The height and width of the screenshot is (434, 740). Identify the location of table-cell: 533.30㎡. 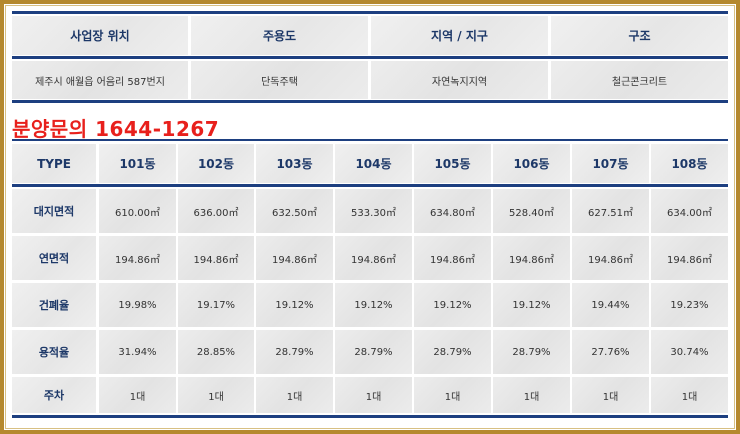
(373, 211).